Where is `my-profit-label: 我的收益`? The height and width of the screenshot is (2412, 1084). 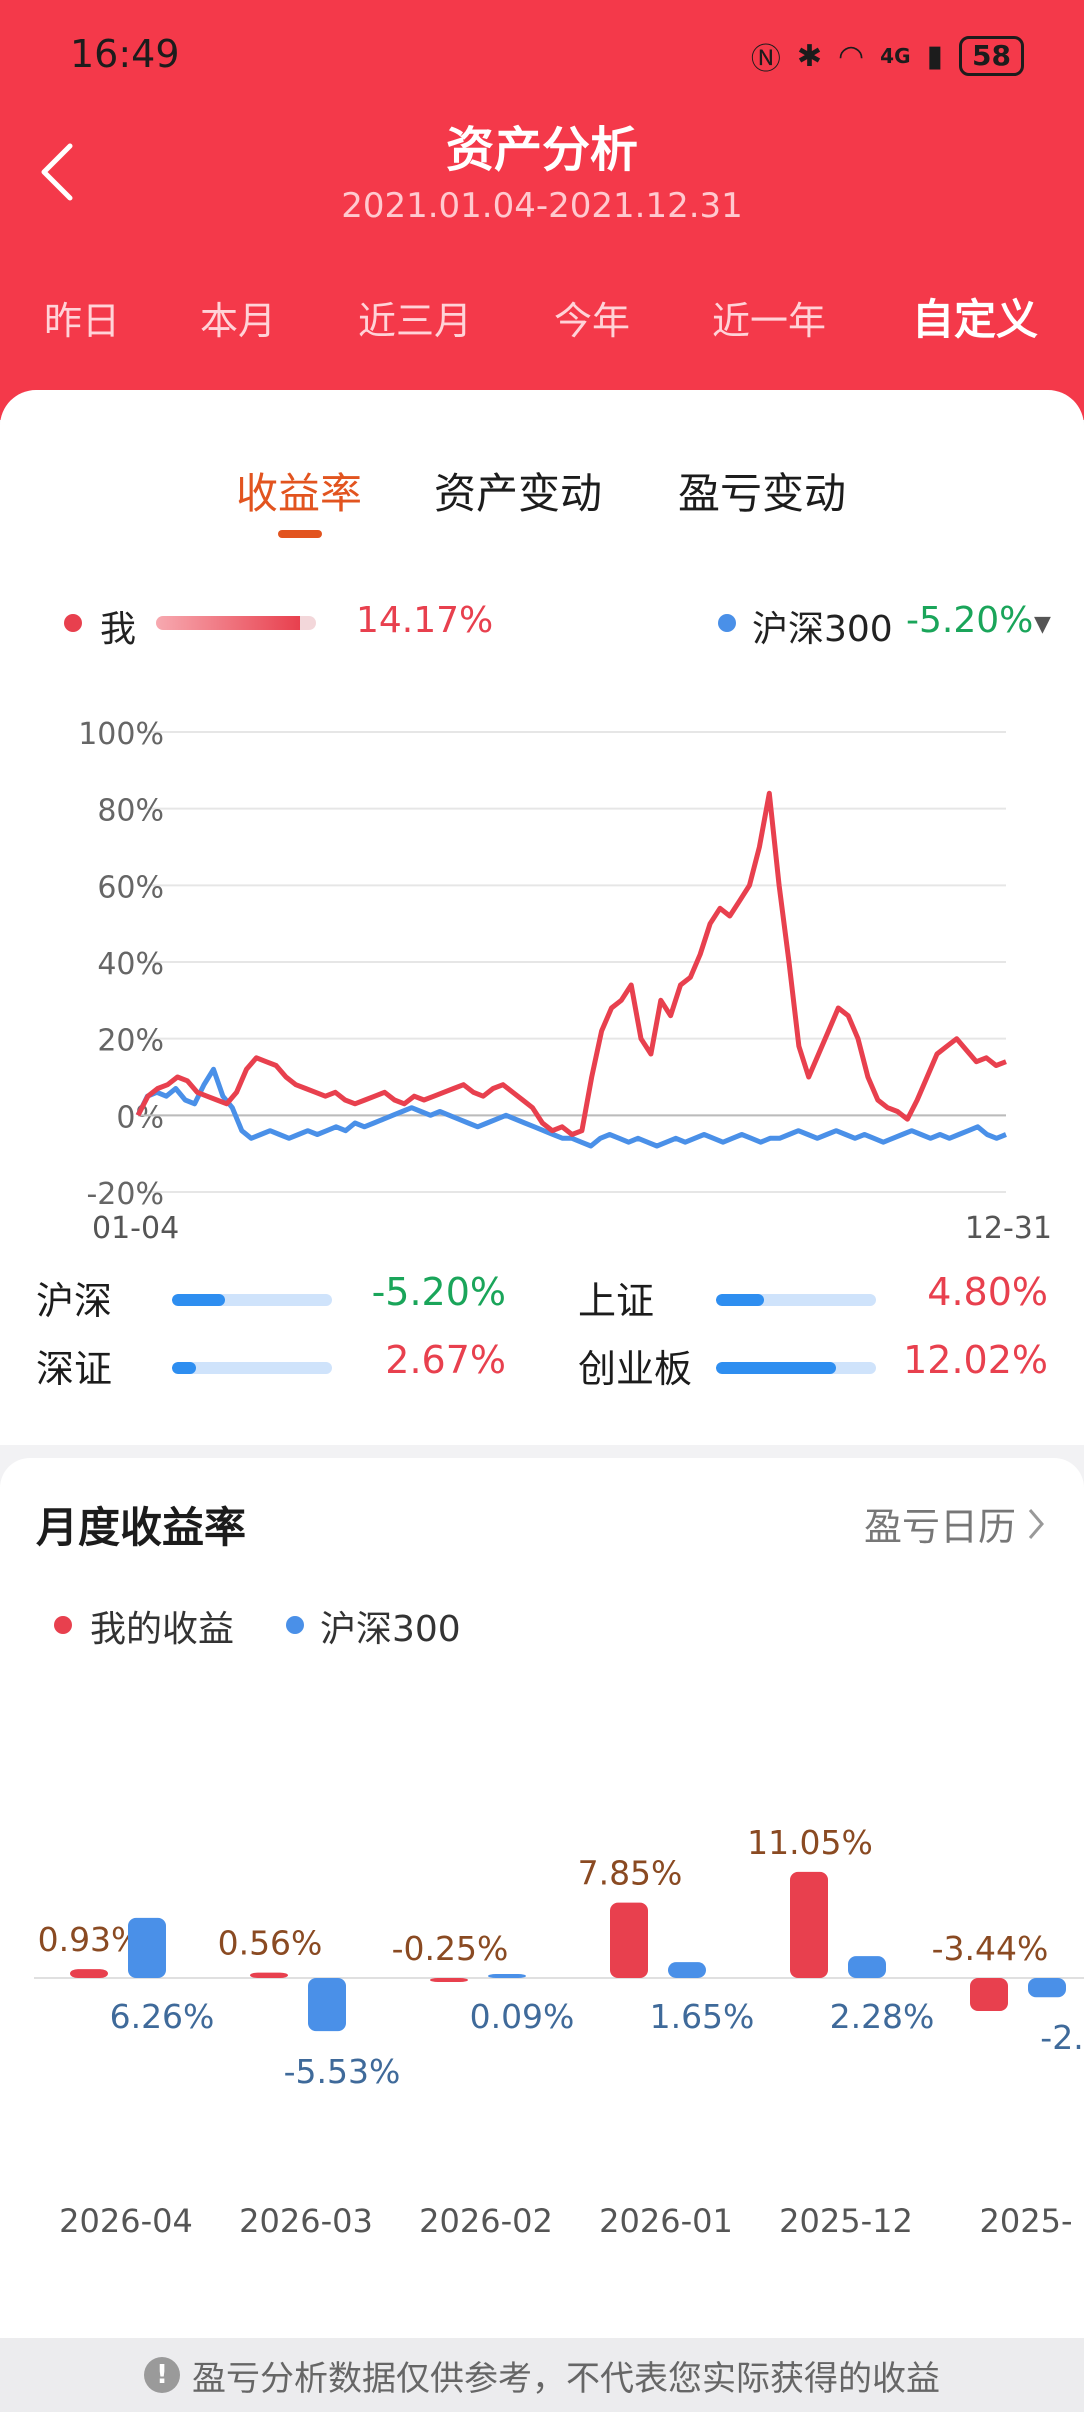
my-profit-label: 我的收益 is located at coordinates (162, 1629).